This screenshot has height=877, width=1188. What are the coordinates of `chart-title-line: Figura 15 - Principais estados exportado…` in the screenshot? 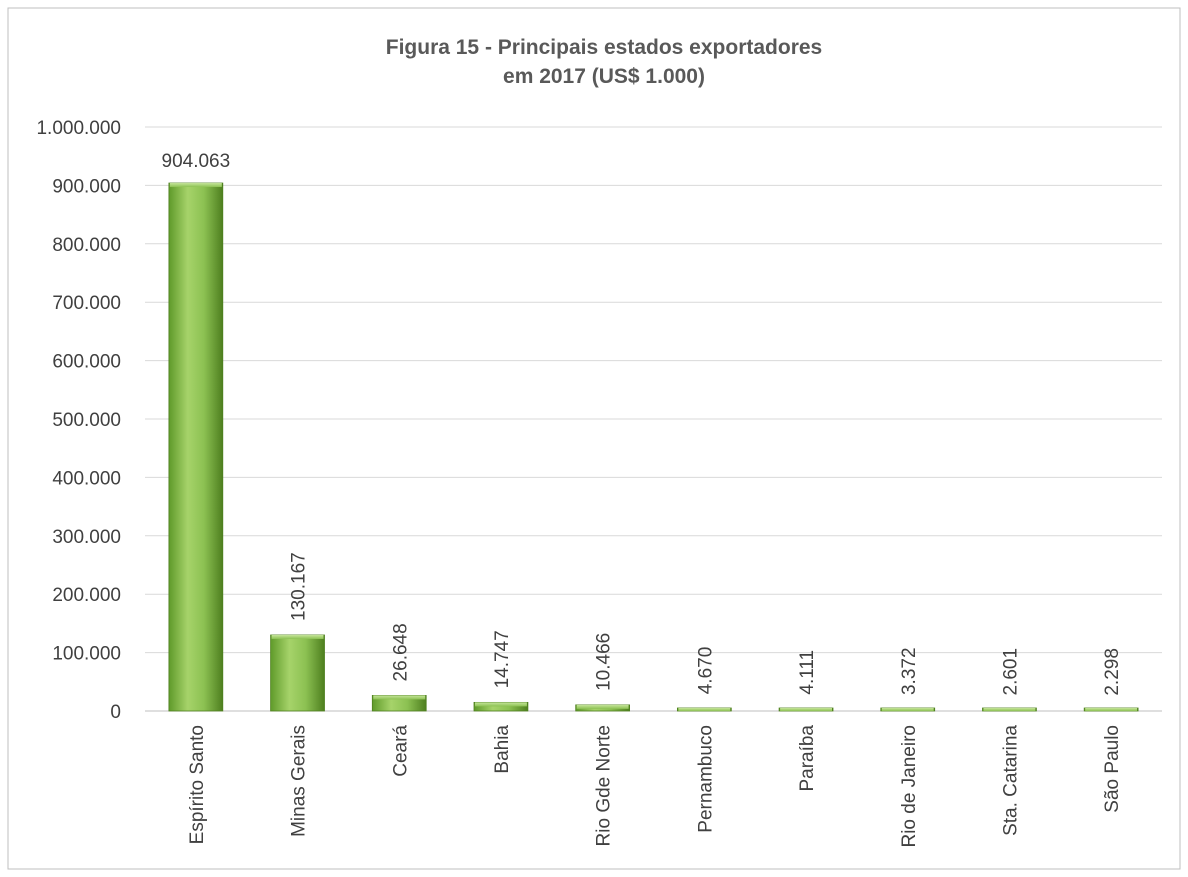 It's located at (604, 47).